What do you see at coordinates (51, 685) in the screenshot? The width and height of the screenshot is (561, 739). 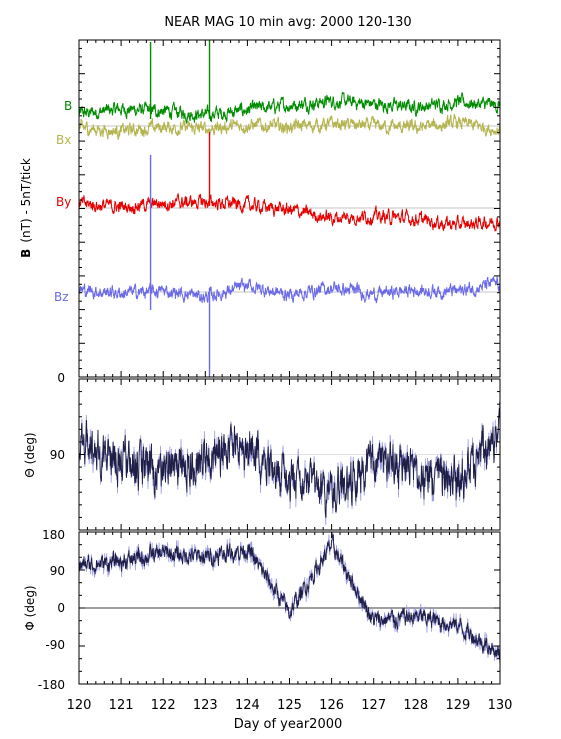 I see `panel-phi-ytick-label-neg180: -180` at bounding box center [51, 685].